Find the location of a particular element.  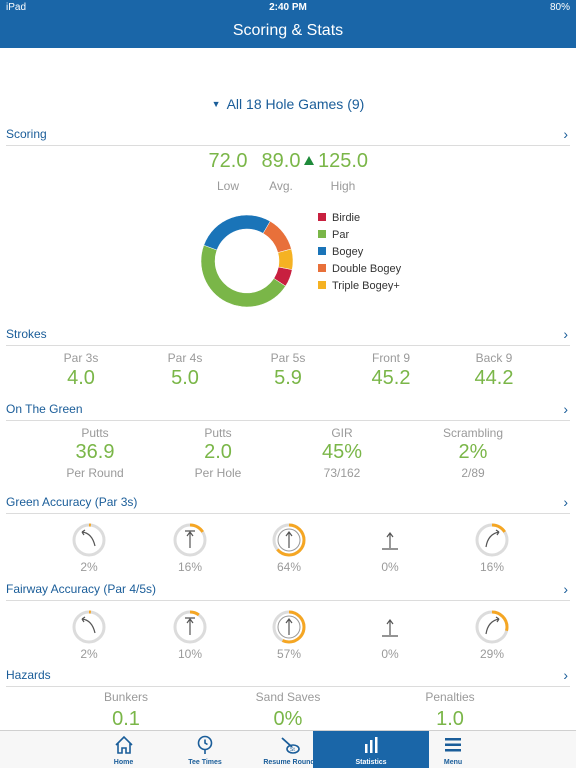

section-scoring-header: Scoring › is located at coordinates (288, 136).